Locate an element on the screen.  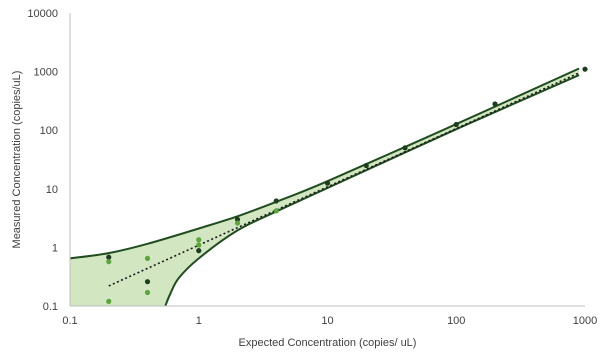
y-tick-labels: 0.1 1 10 100 1000 10000 is located at coordinates (42, 160).